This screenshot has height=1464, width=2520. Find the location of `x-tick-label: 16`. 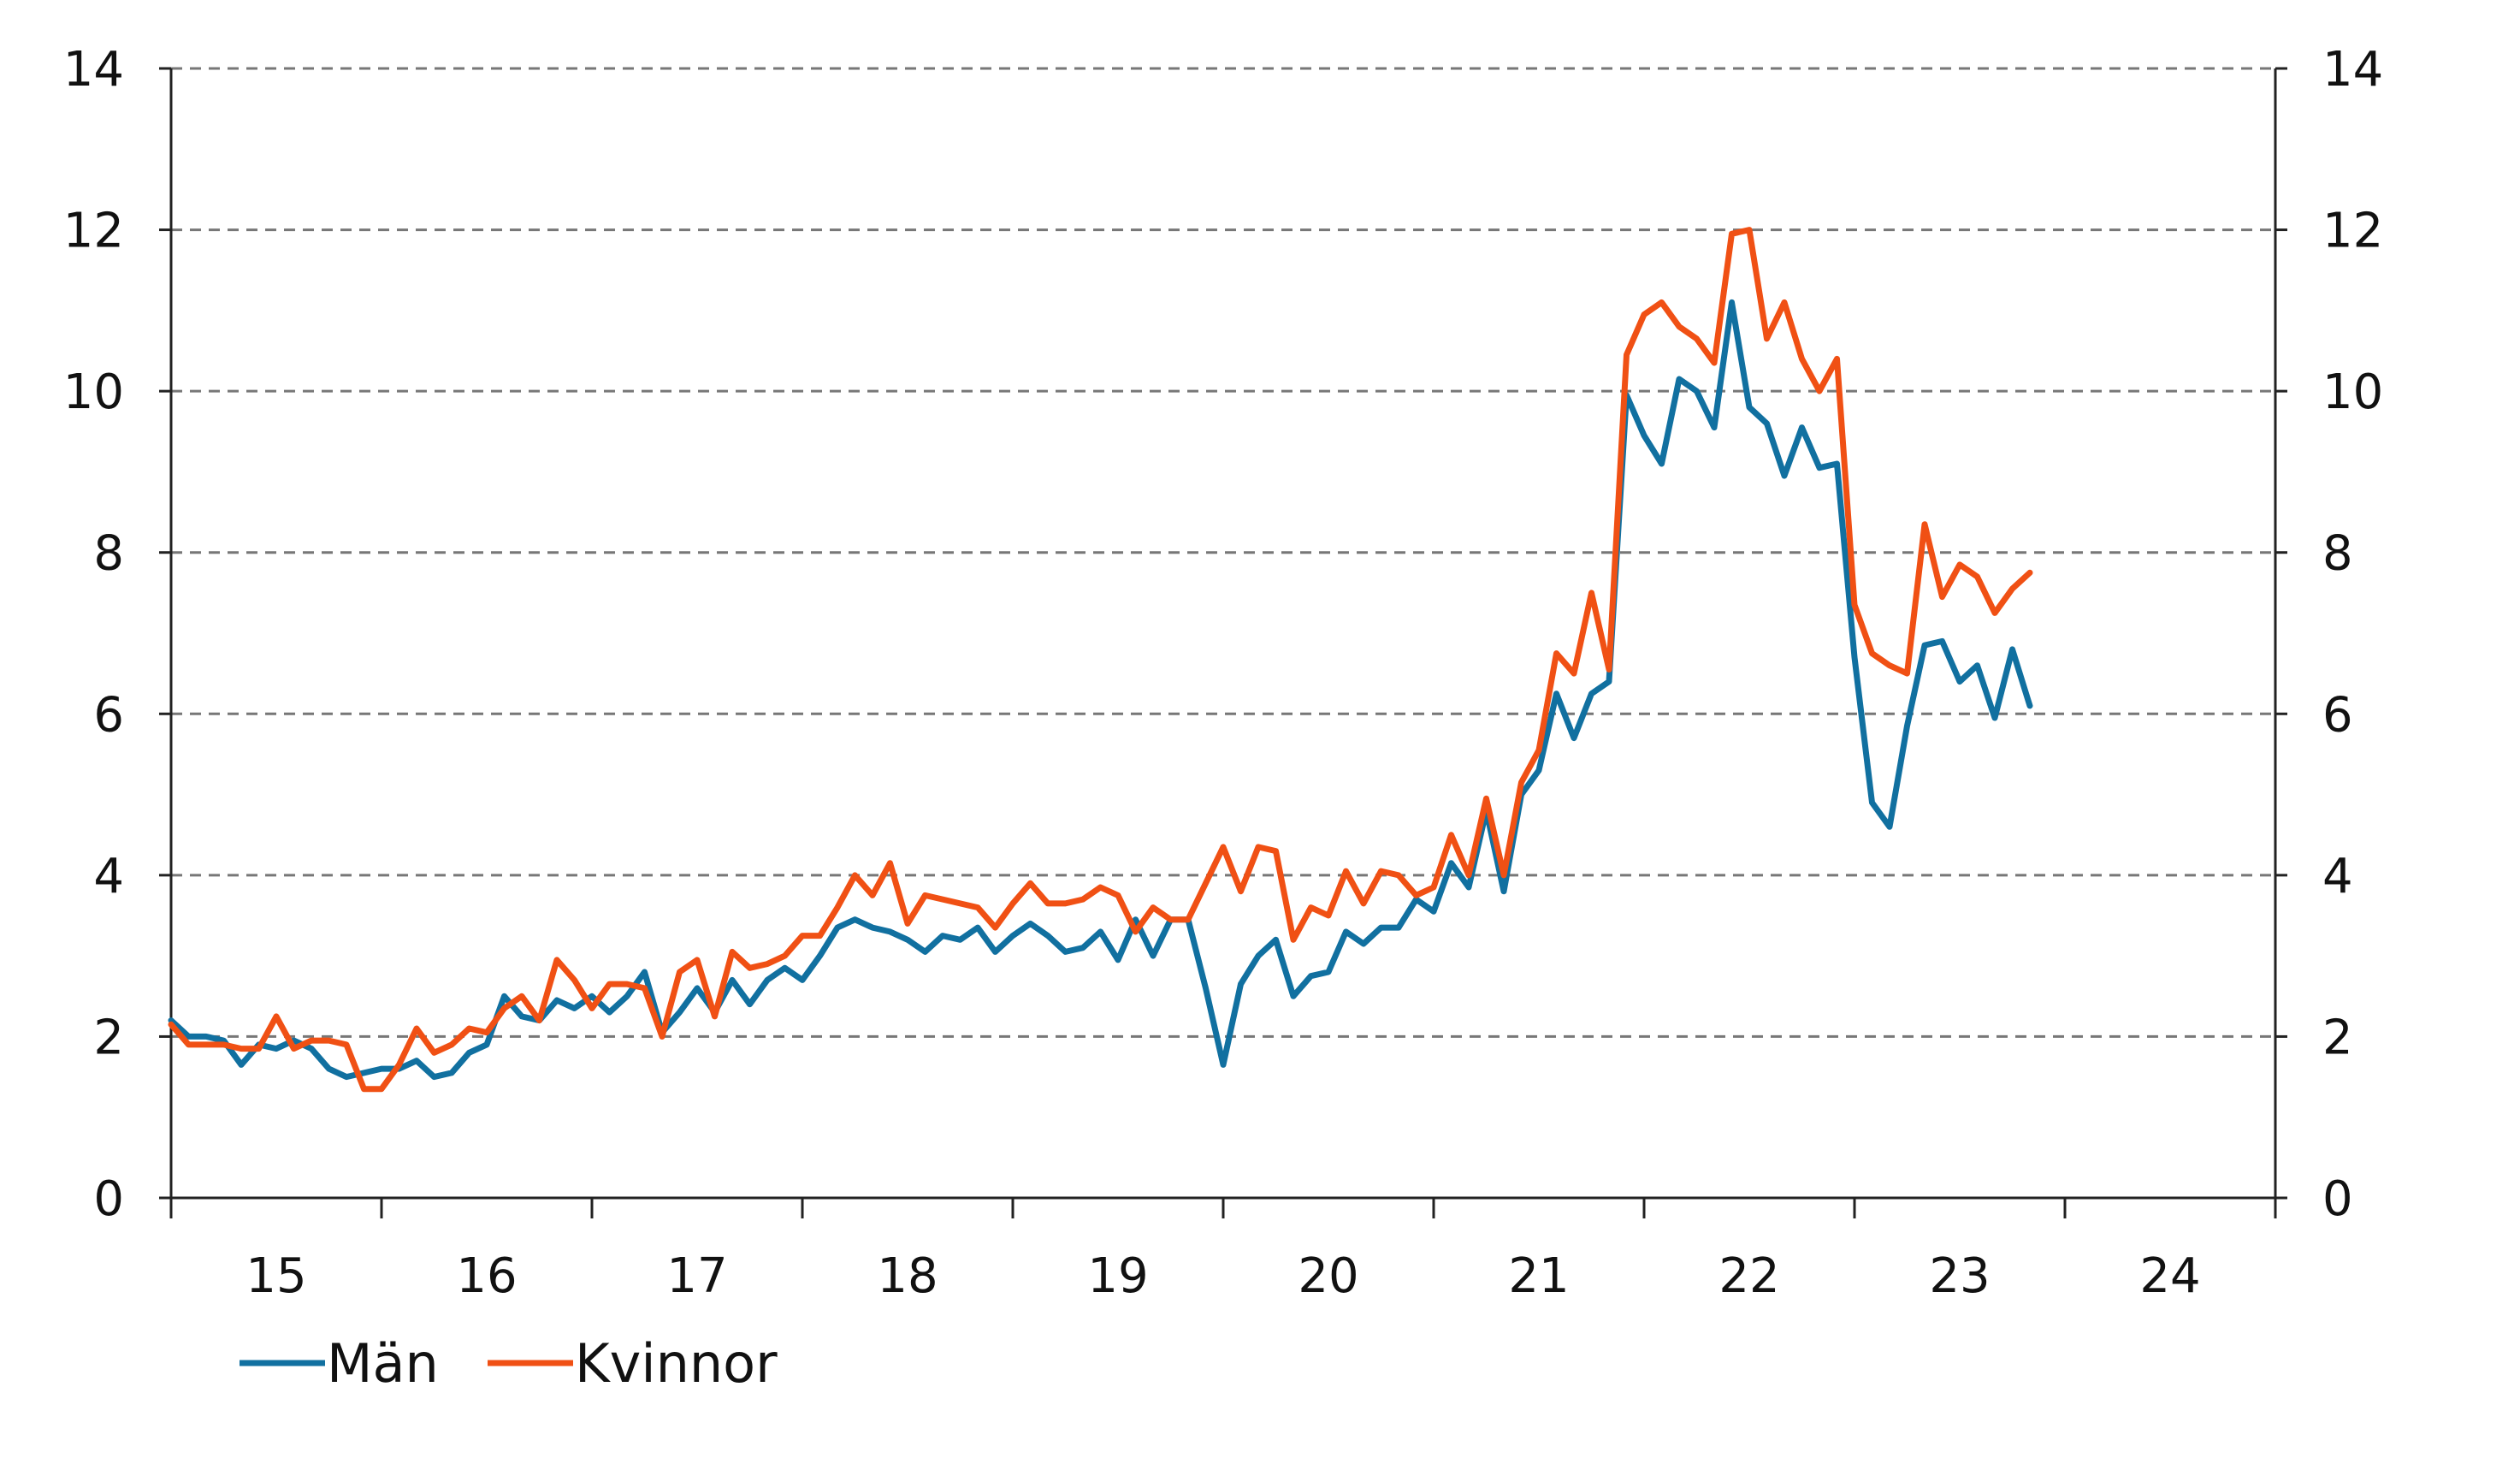

x-tick-label: 16 is located at coordinates (486, 1276).